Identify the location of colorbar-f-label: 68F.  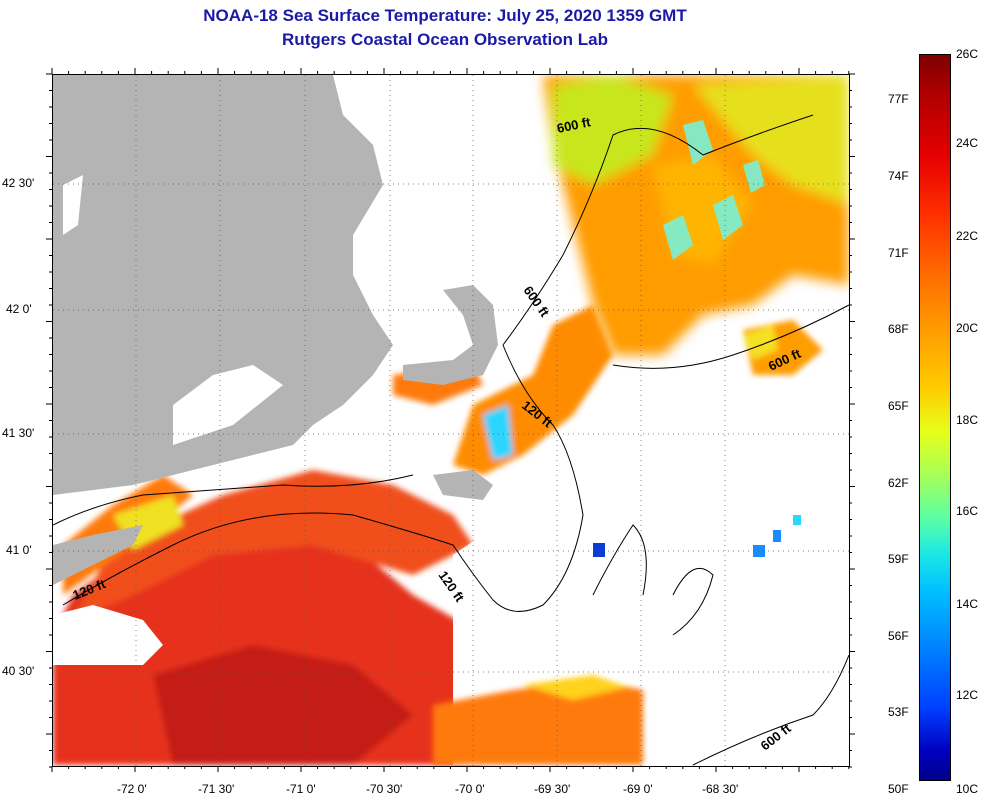
(898, 329).